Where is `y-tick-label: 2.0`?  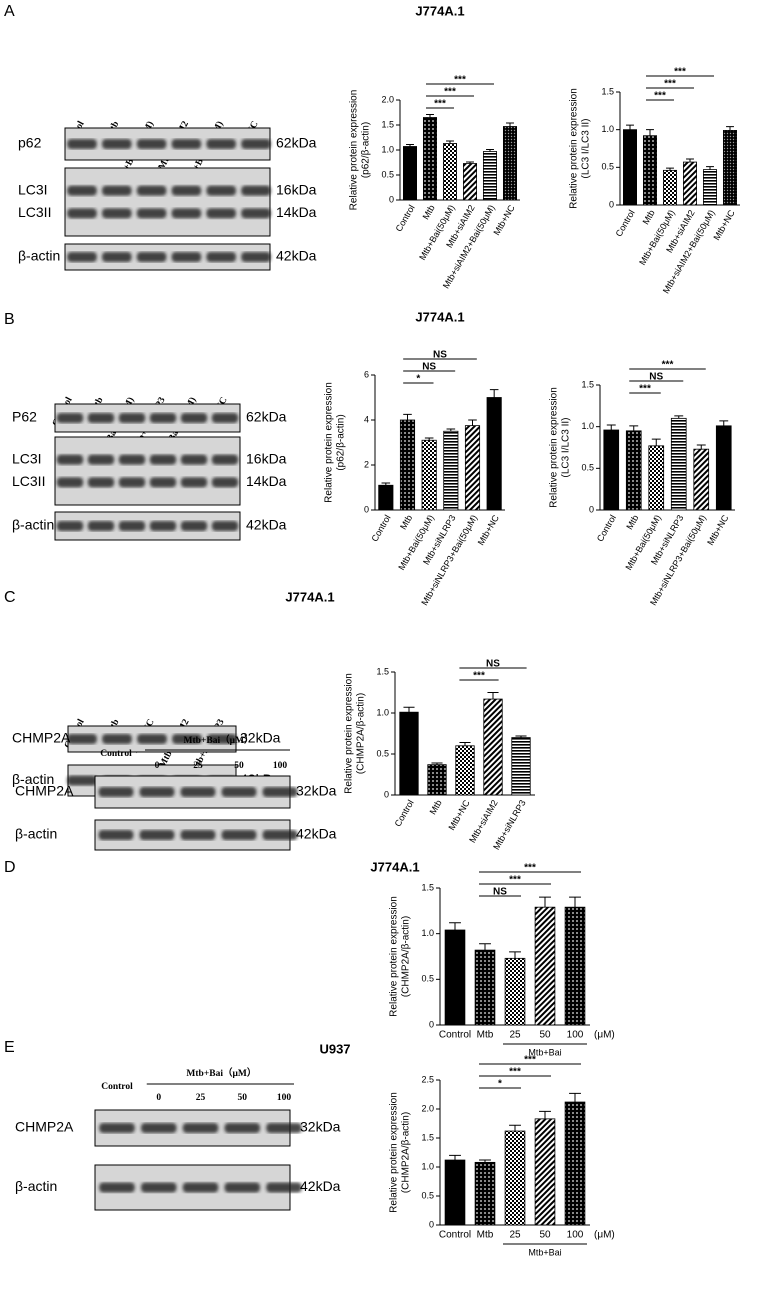 y-tick-label: 2.0 is located at coordinates (427, 1108).